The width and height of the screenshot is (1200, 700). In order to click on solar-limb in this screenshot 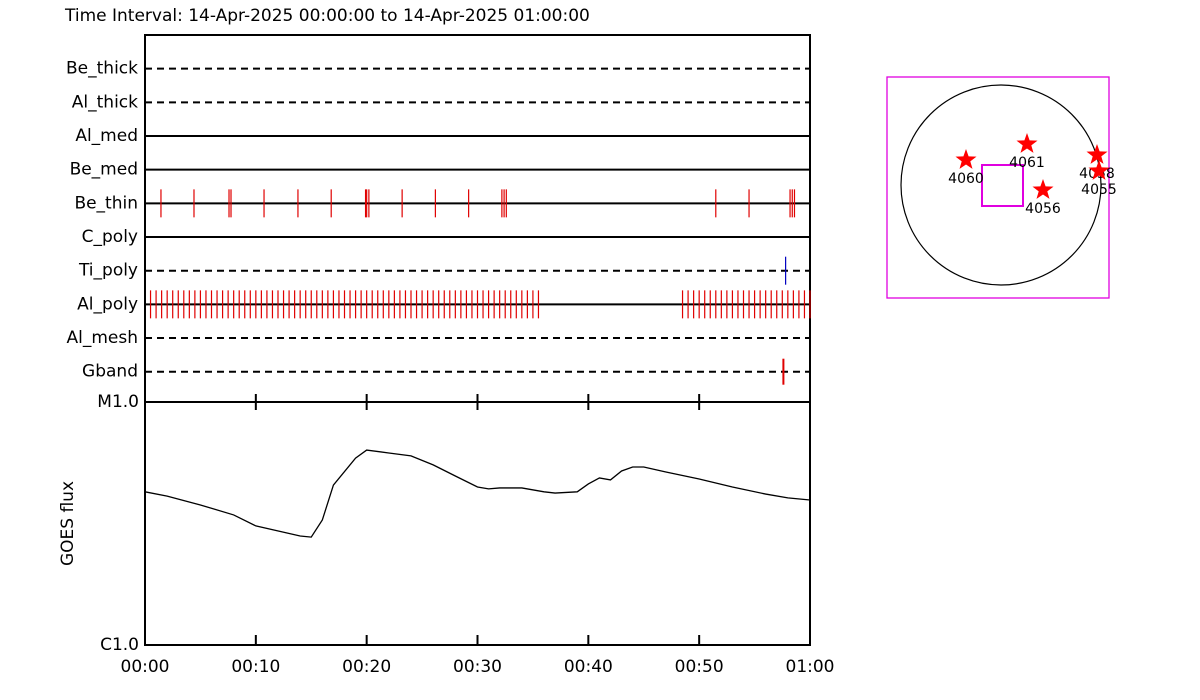, I will do `click(1001, 185)`.